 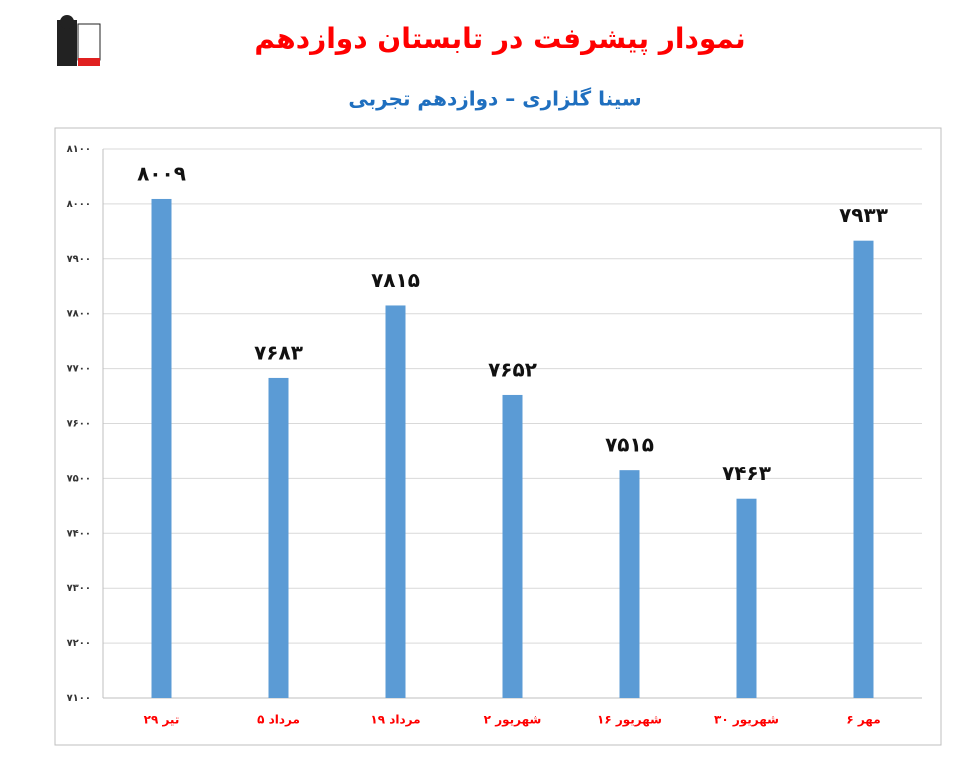 I want to click on y-tick-label: ۷۴۰۰, so click(x=79, y=533).